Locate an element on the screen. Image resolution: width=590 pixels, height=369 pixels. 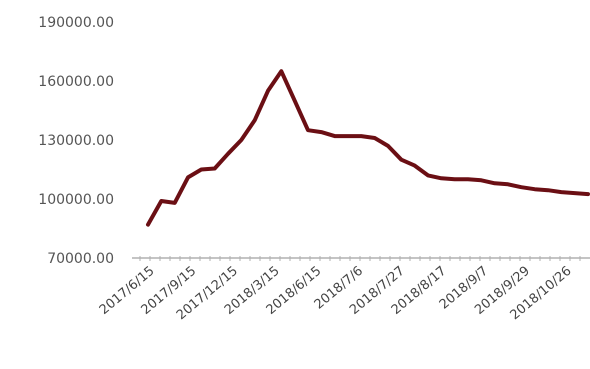
x-axis-ticks is located at coordinates (360, 258).